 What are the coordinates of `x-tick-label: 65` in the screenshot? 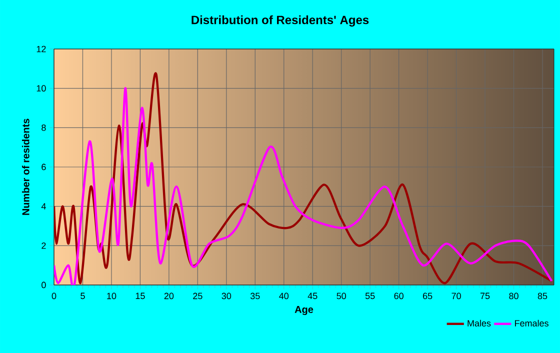 It's located at (427, 296).